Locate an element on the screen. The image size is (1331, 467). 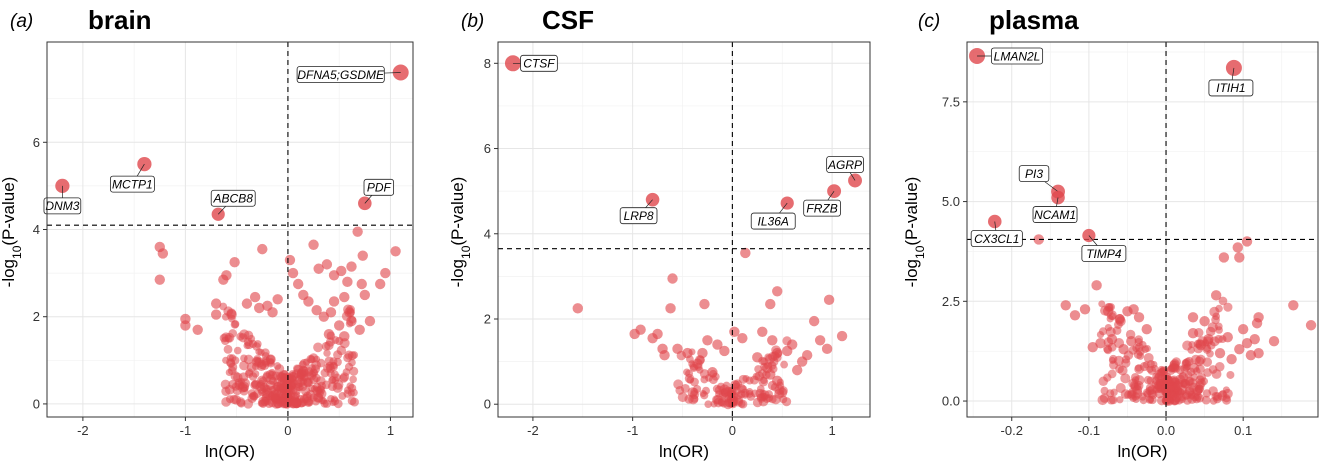
gene-label: FRZB is located at coordinates (821, 208).